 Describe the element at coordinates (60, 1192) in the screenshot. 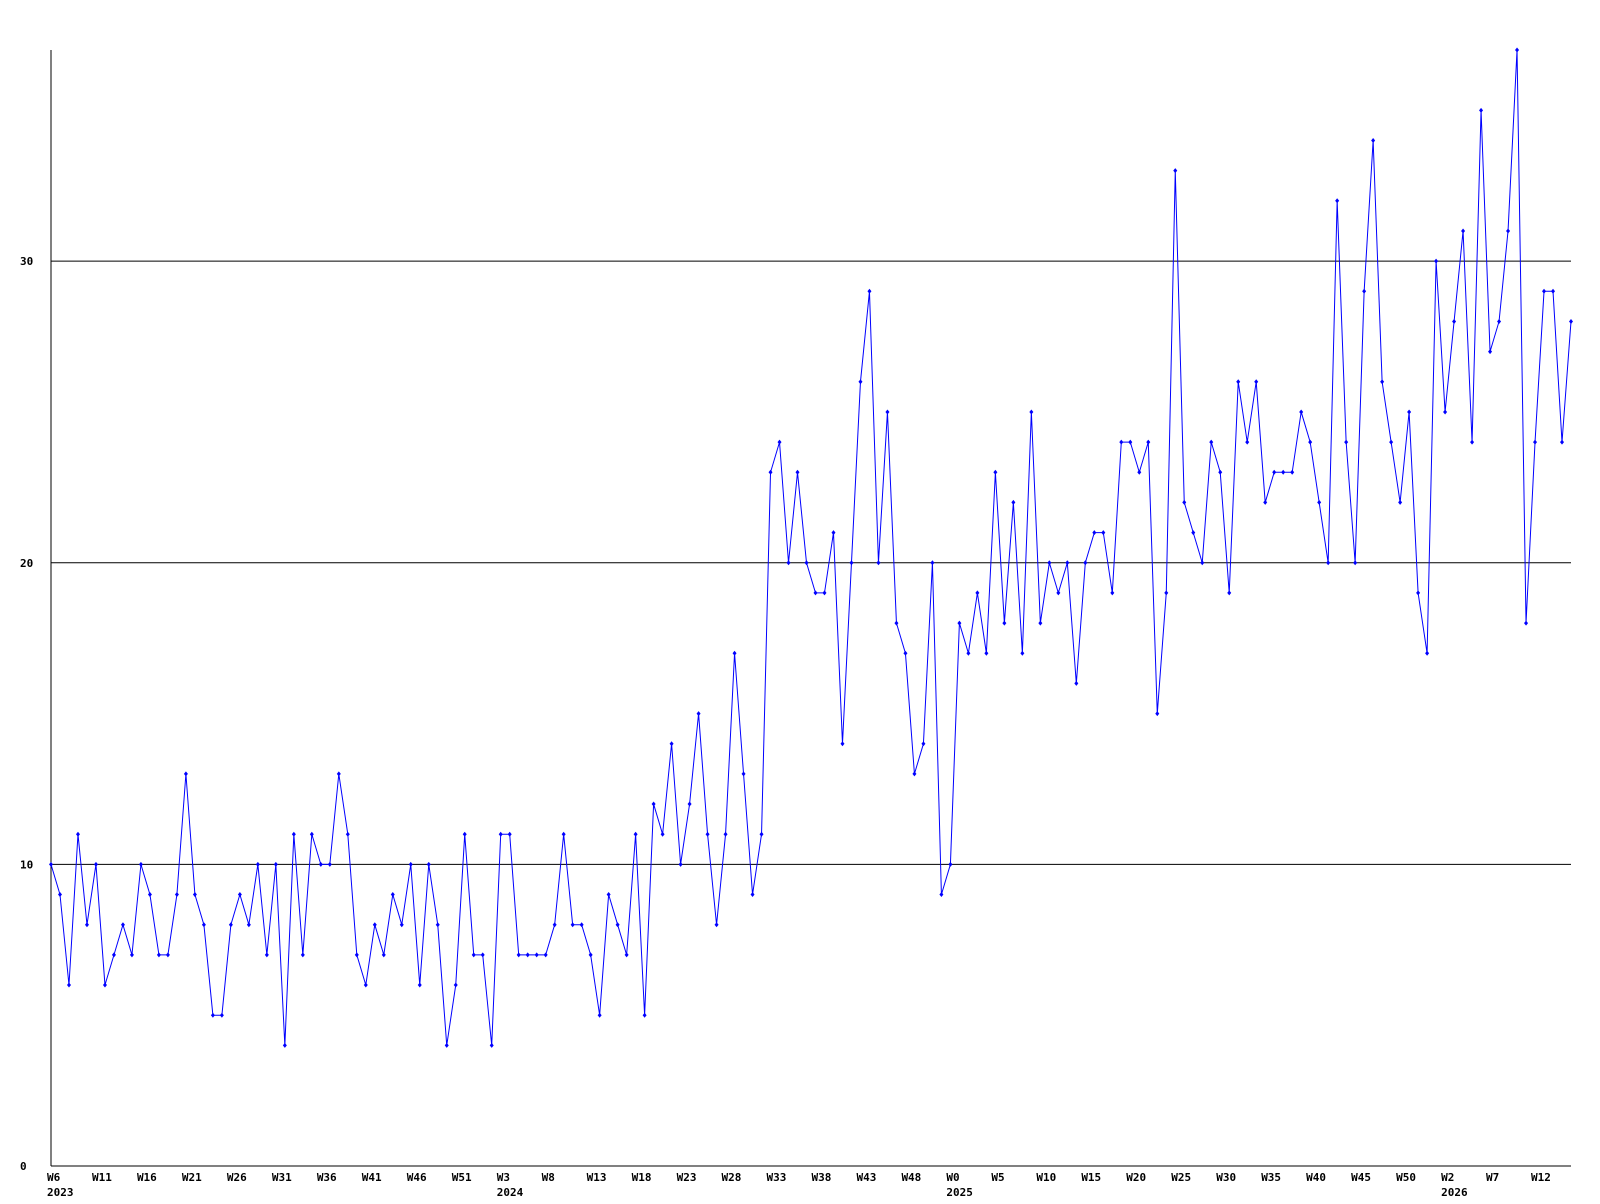

I see `year-label: 2023` at that location.